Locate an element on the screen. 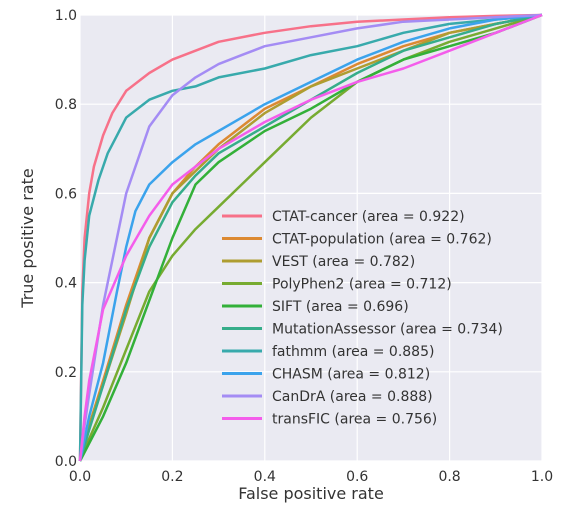 Image resolution: width=576 pixels, height=508 pixels. legend-label-9: transFIC (area = 0.756) is located at coordinates (354, 420).